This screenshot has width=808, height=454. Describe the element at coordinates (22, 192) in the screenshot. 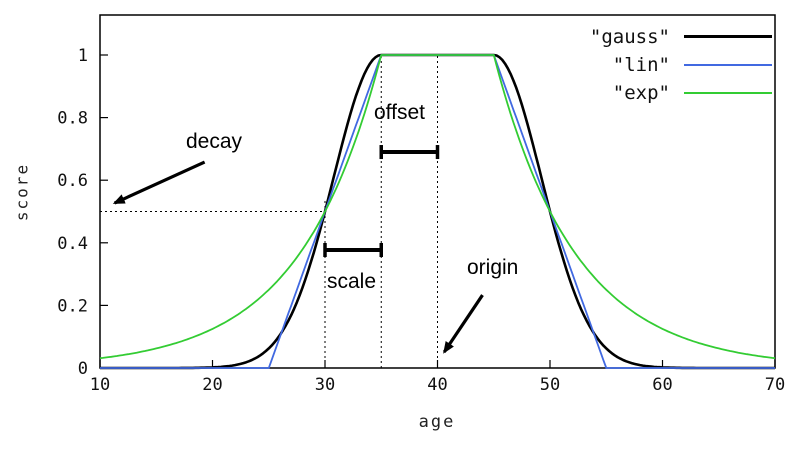

I see `y-axis-title: score` at that location.